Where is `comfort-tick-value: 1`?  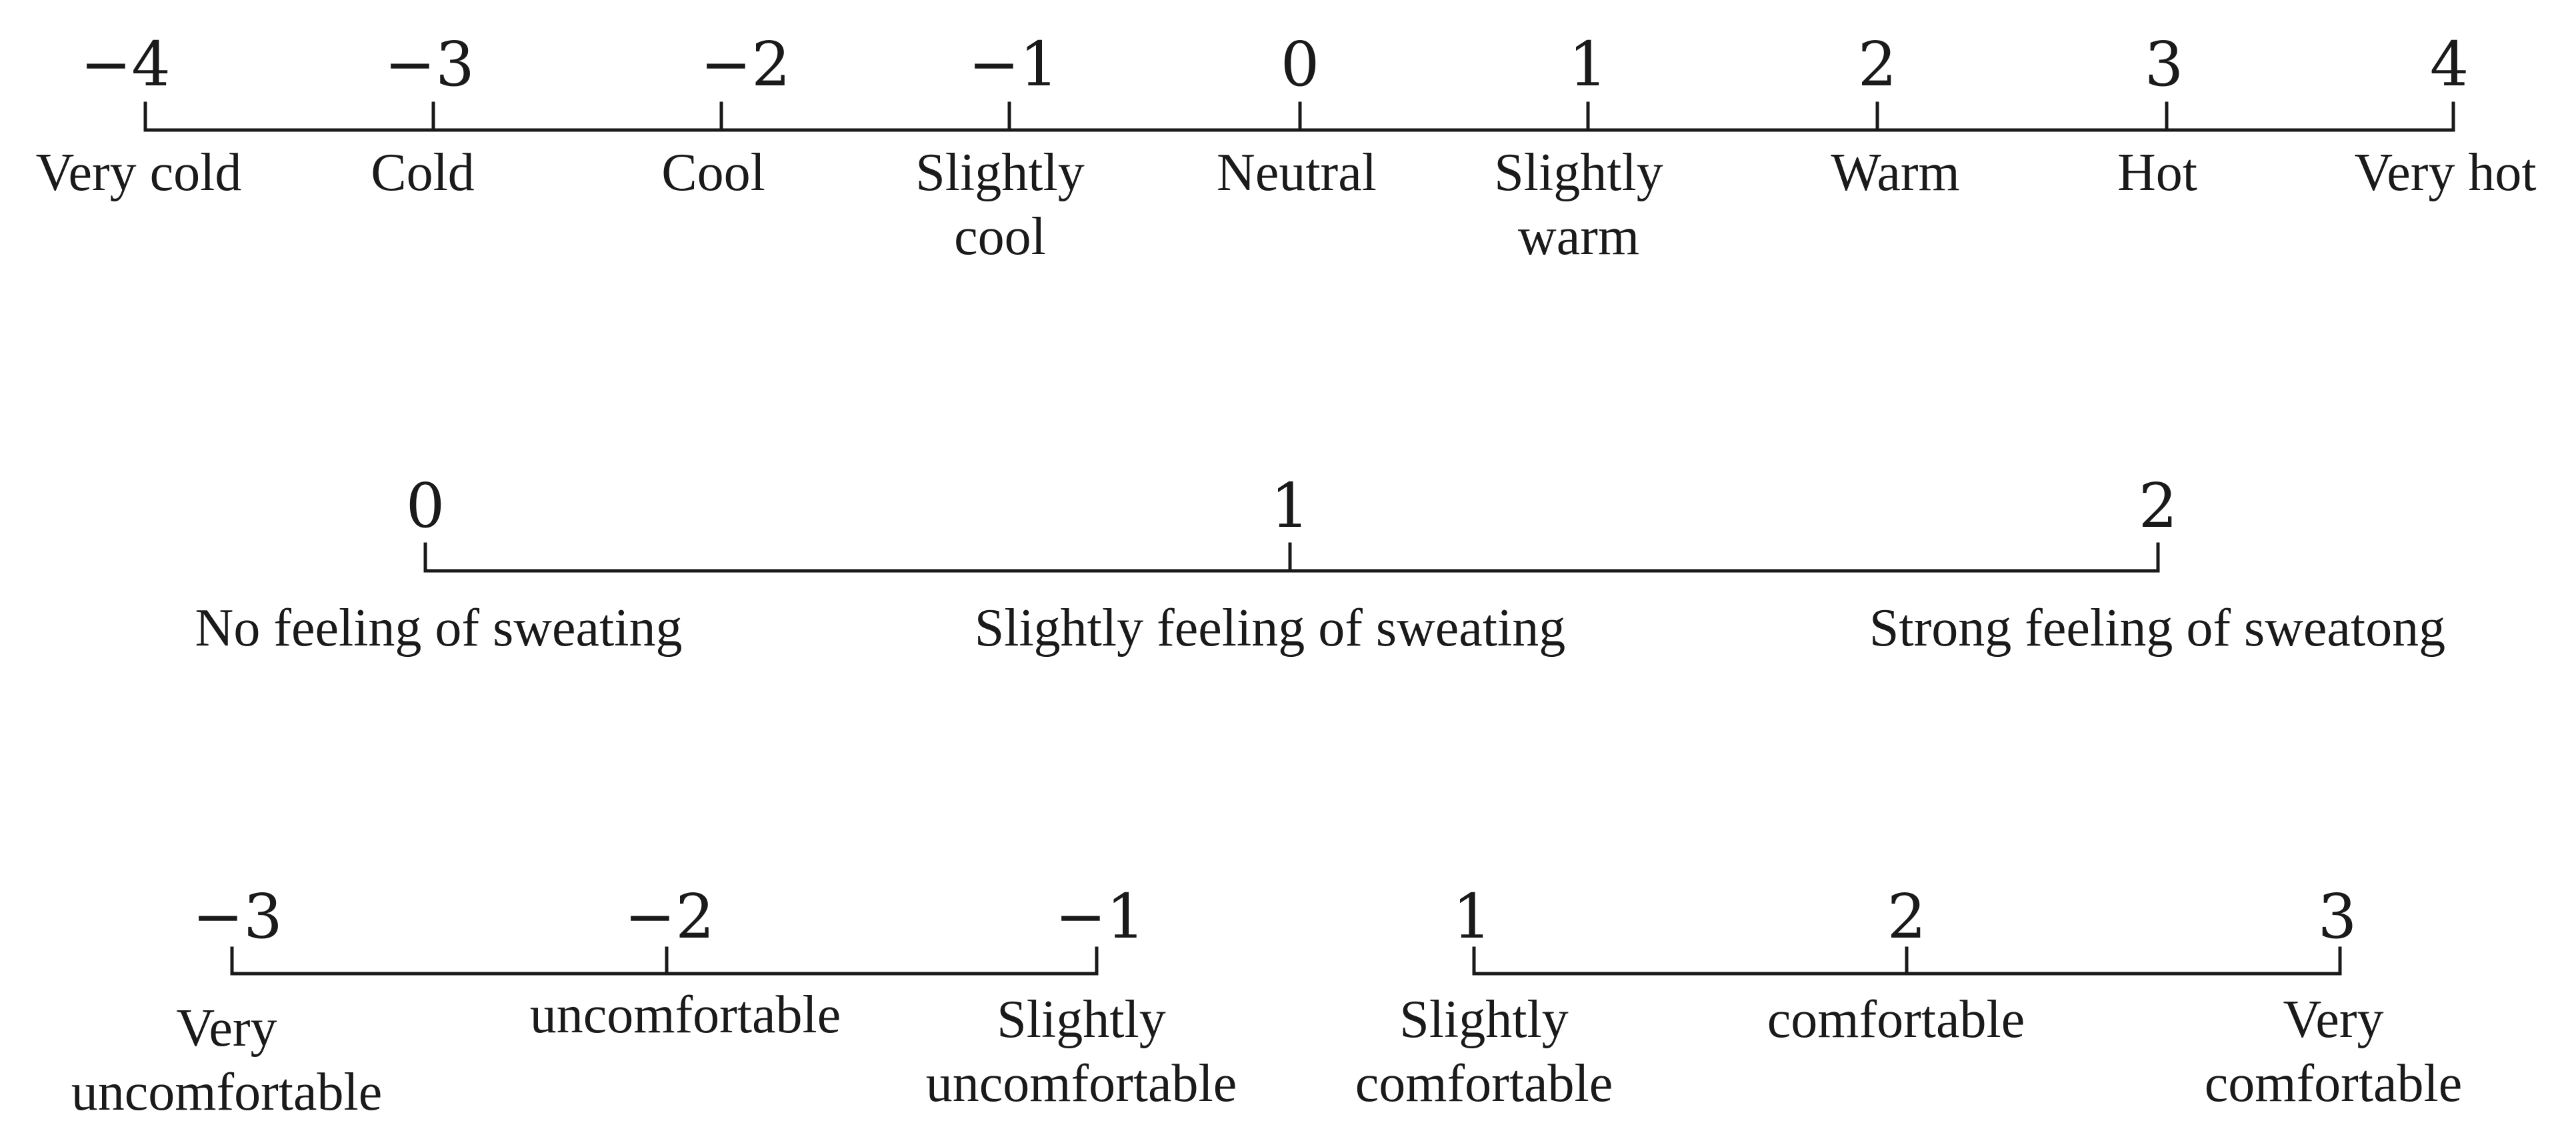
comfort-tick-value: 1 is located at coordinates (1472, 916).